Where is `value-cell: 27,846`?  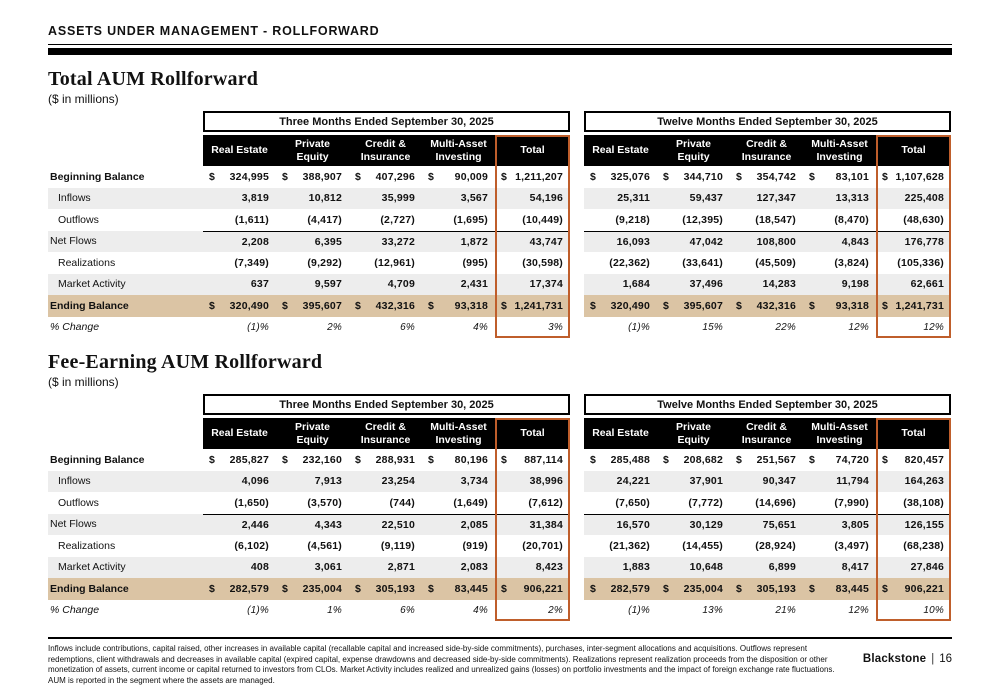
value-cell: 27,846 is located at coordinates (913, 568).